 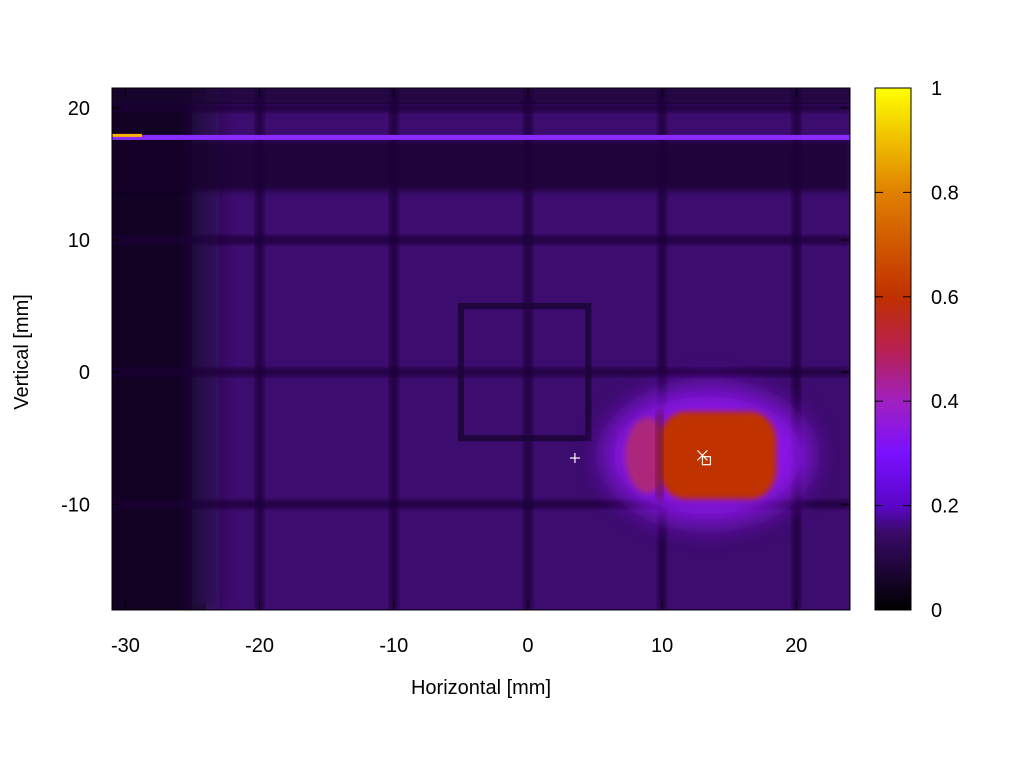 I want to click on x-axis-title: Horizontal [mm], so click(x=481, y=688).